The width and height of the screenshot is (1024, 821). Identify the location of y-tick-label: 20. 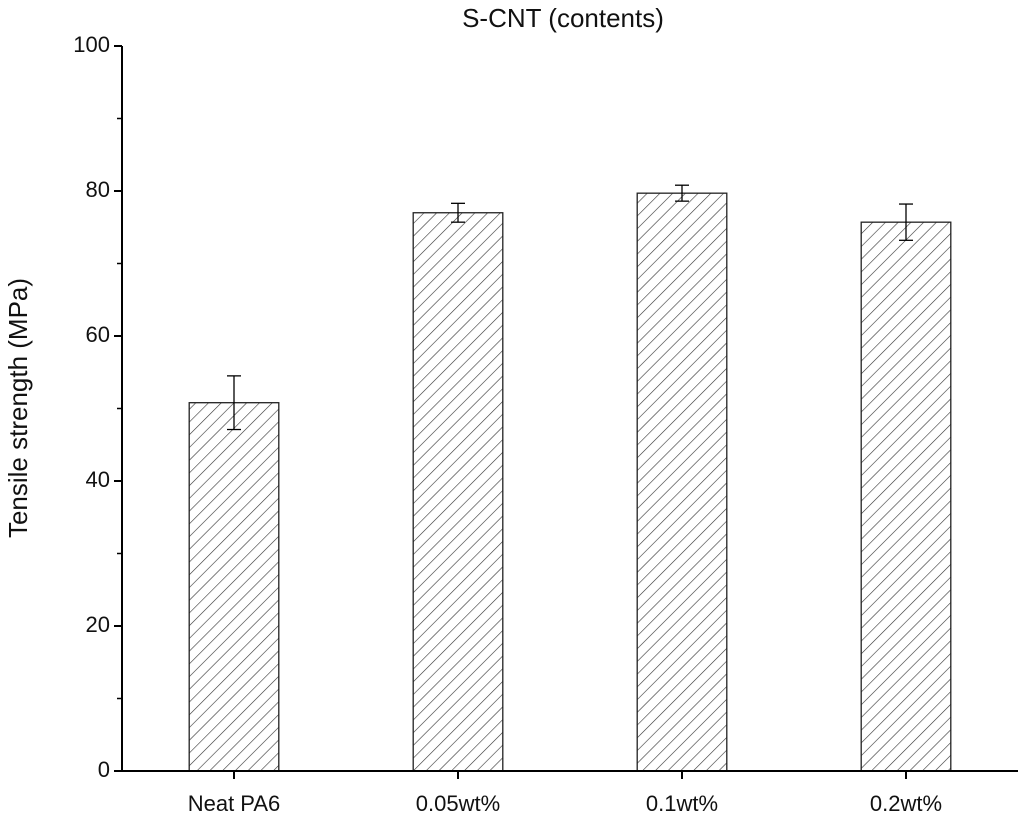
(98, 624).